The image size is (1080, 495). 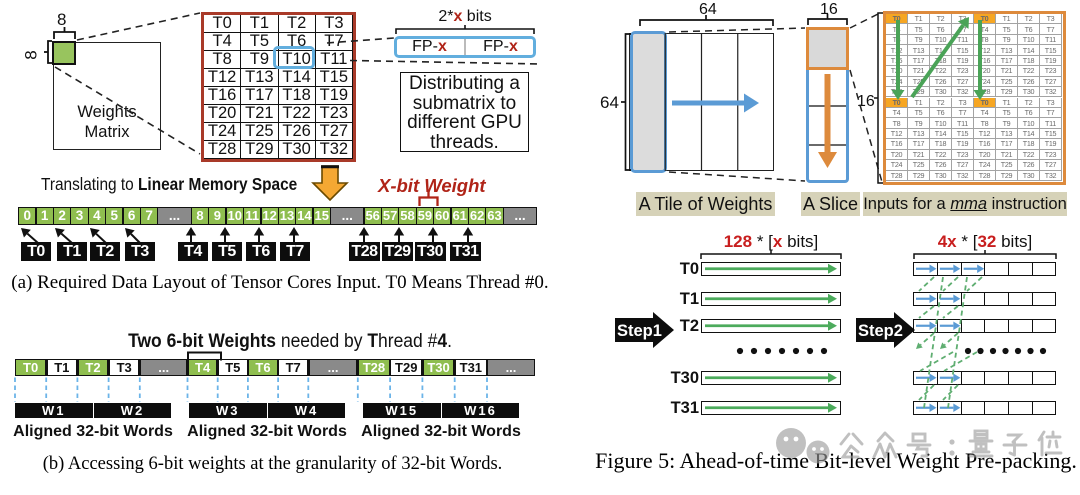 What do you see at coordinates (639, 331) in the screenshot?
I see `svg-text: Step1` at bounding box center [639, 331].